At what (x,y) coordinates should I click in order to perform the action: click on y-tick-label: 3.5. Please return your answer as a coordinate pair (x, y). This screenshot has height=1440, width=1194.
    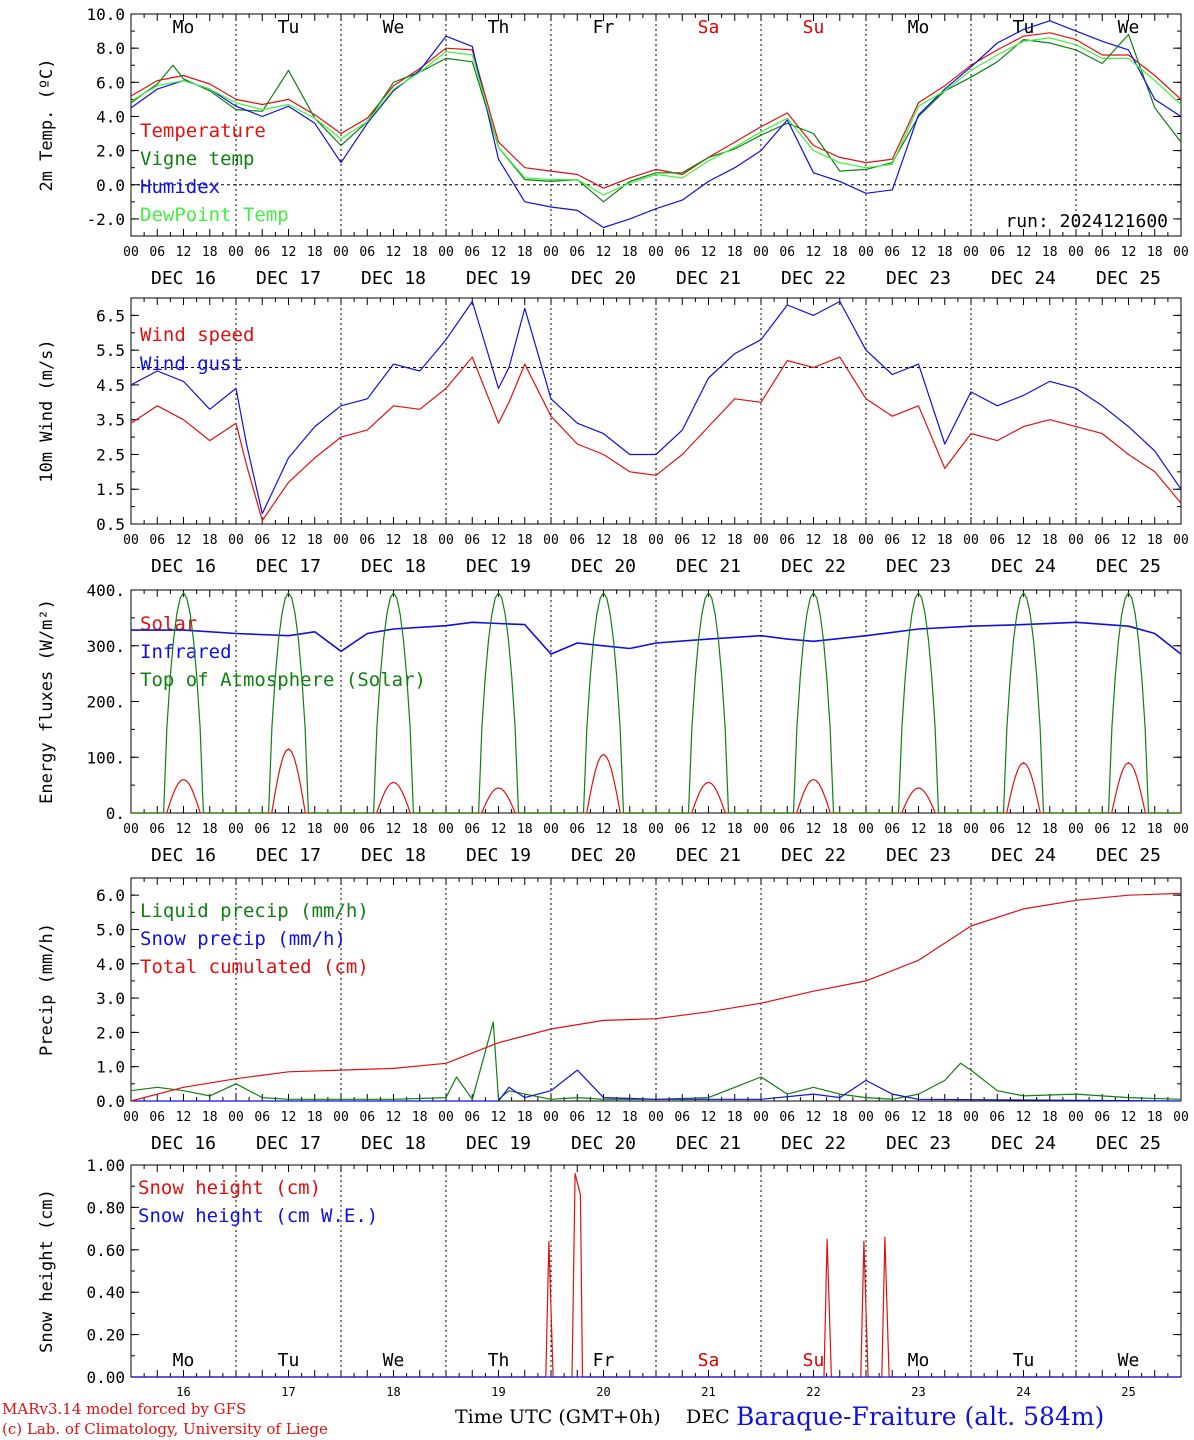
    Looking at the image, I should click on (110, 420).